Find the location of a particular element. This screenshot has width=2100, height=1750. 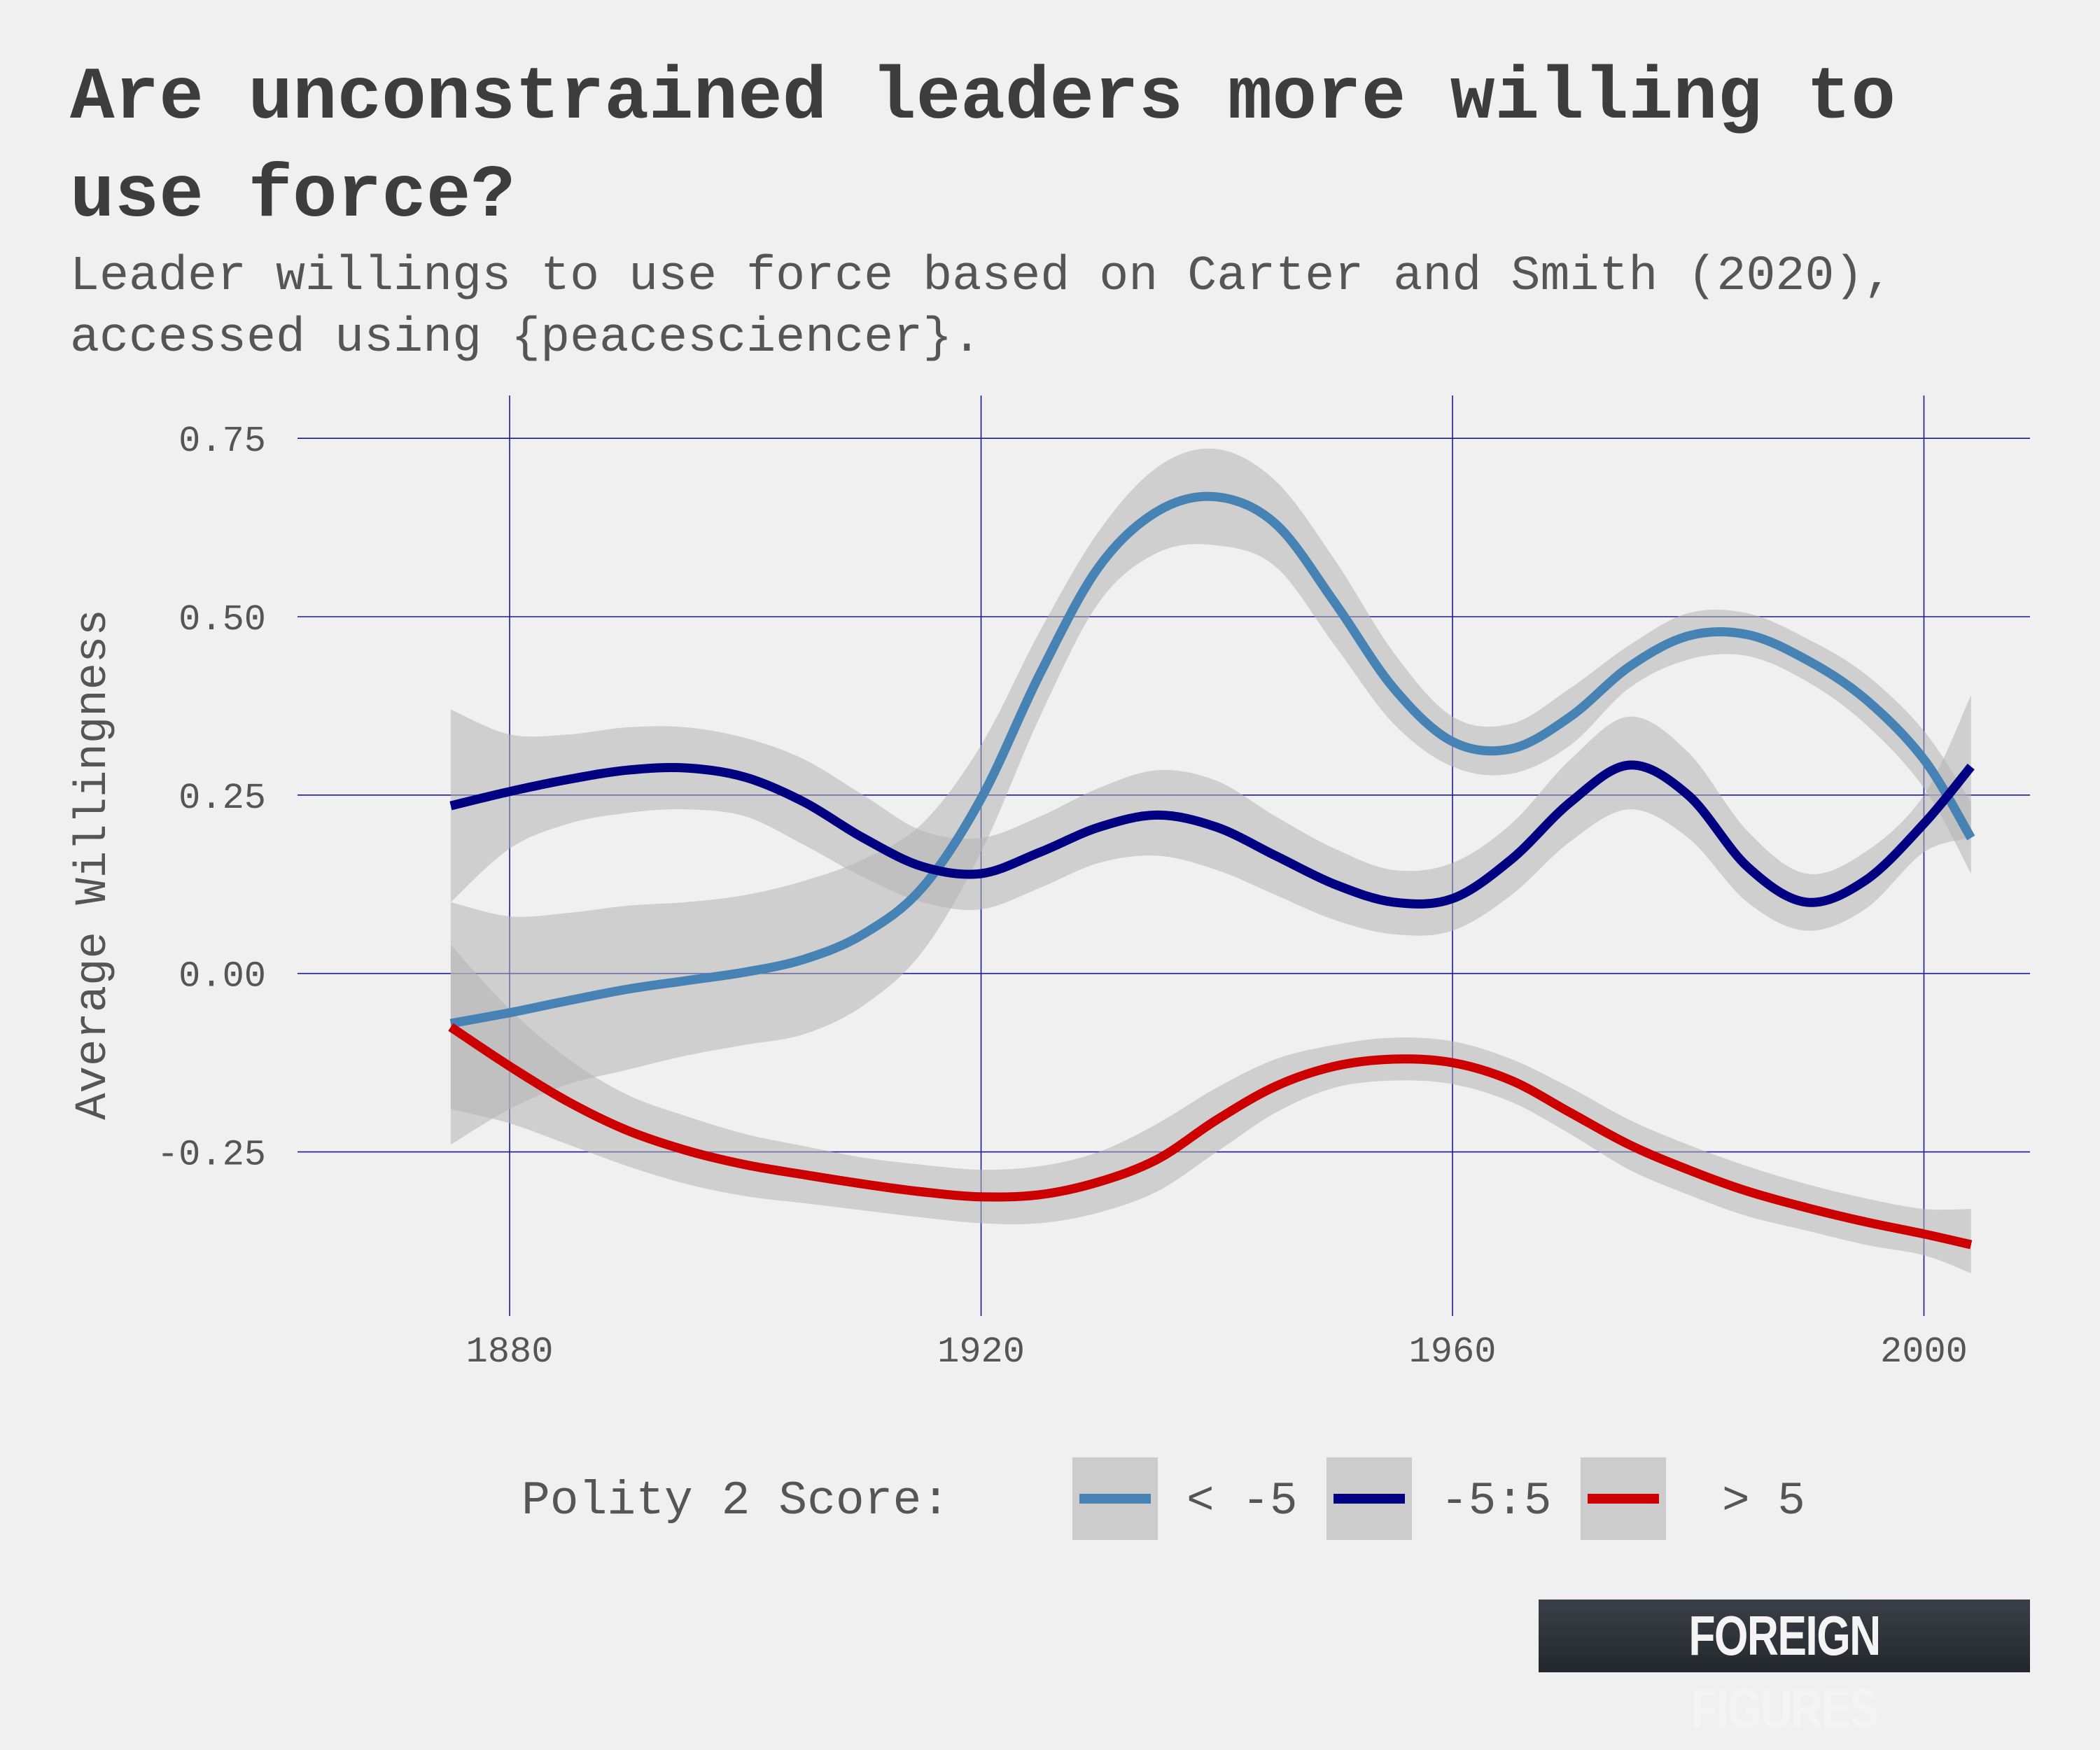

legend-title: Polity 2 Score: is located at coordinates (736, 1501).